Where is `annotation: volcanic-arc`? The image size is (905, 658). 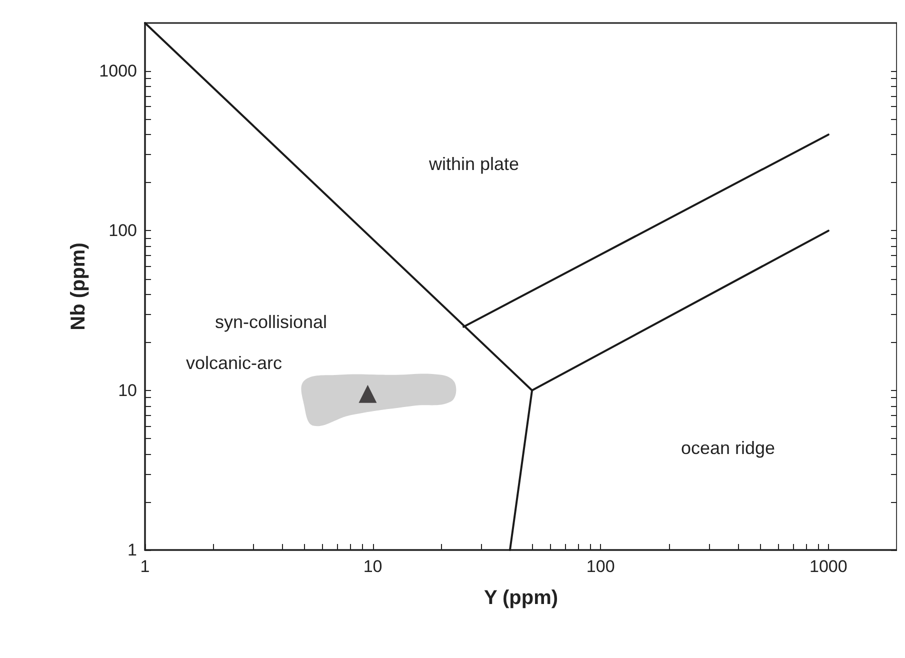
annotation: volcanic-arc is located at coordinates (234, 363).